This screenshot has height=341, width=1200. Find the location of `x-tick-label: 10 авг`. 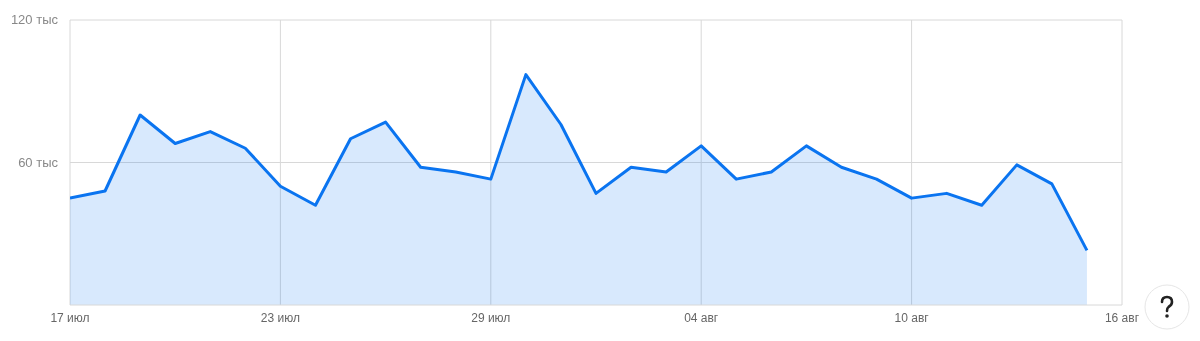

x-tick-label: 10 авг is located at coordinates (912, 317).